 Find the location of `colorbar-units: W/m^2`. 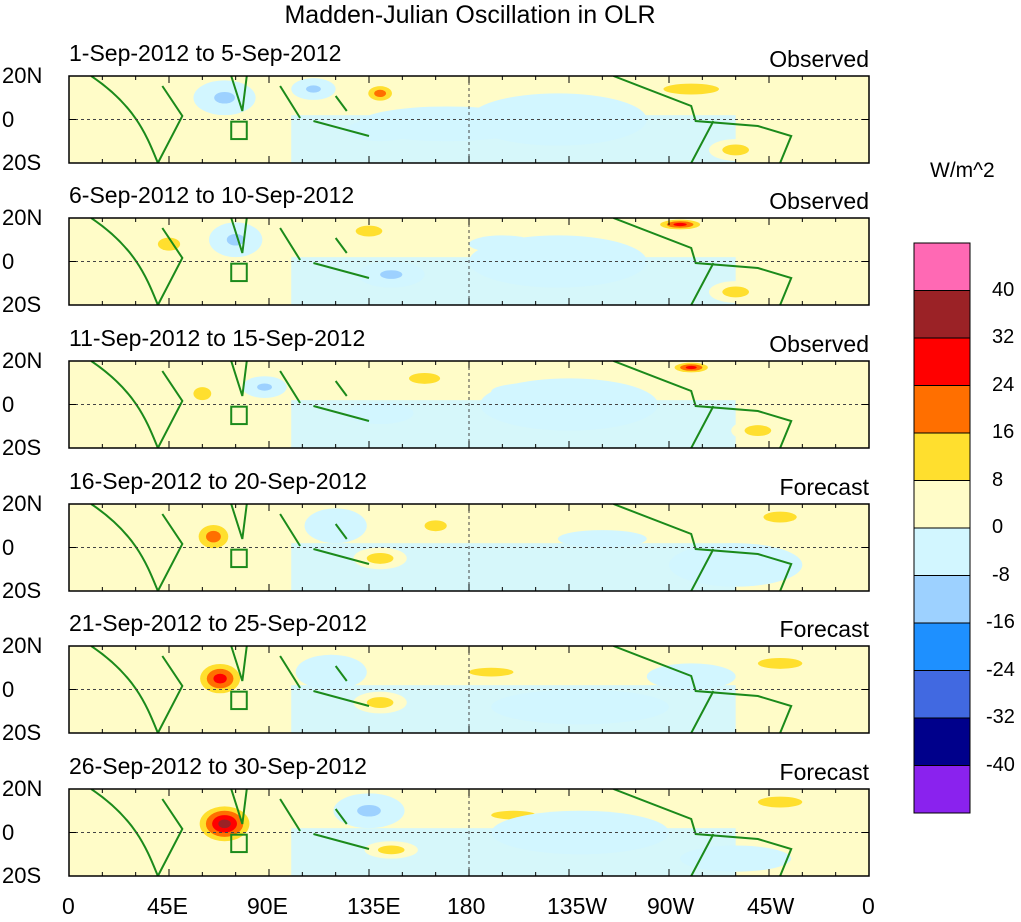

colorbar-units: W/m^2 is located at coordinates (962, 170).